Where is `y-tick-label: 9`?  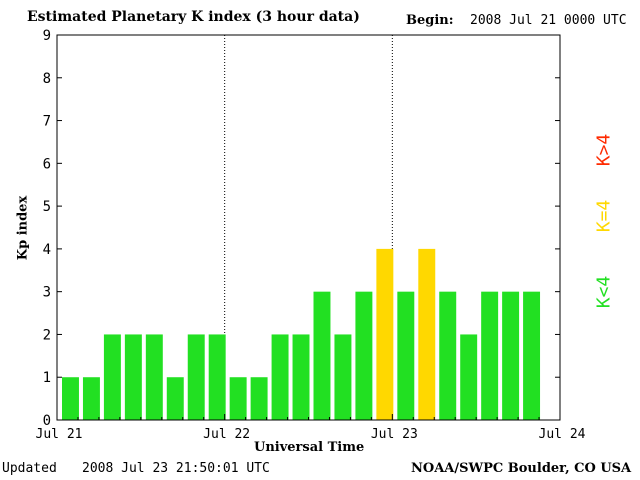
y-tick-label: 9 is located at coordinates (47, 36).